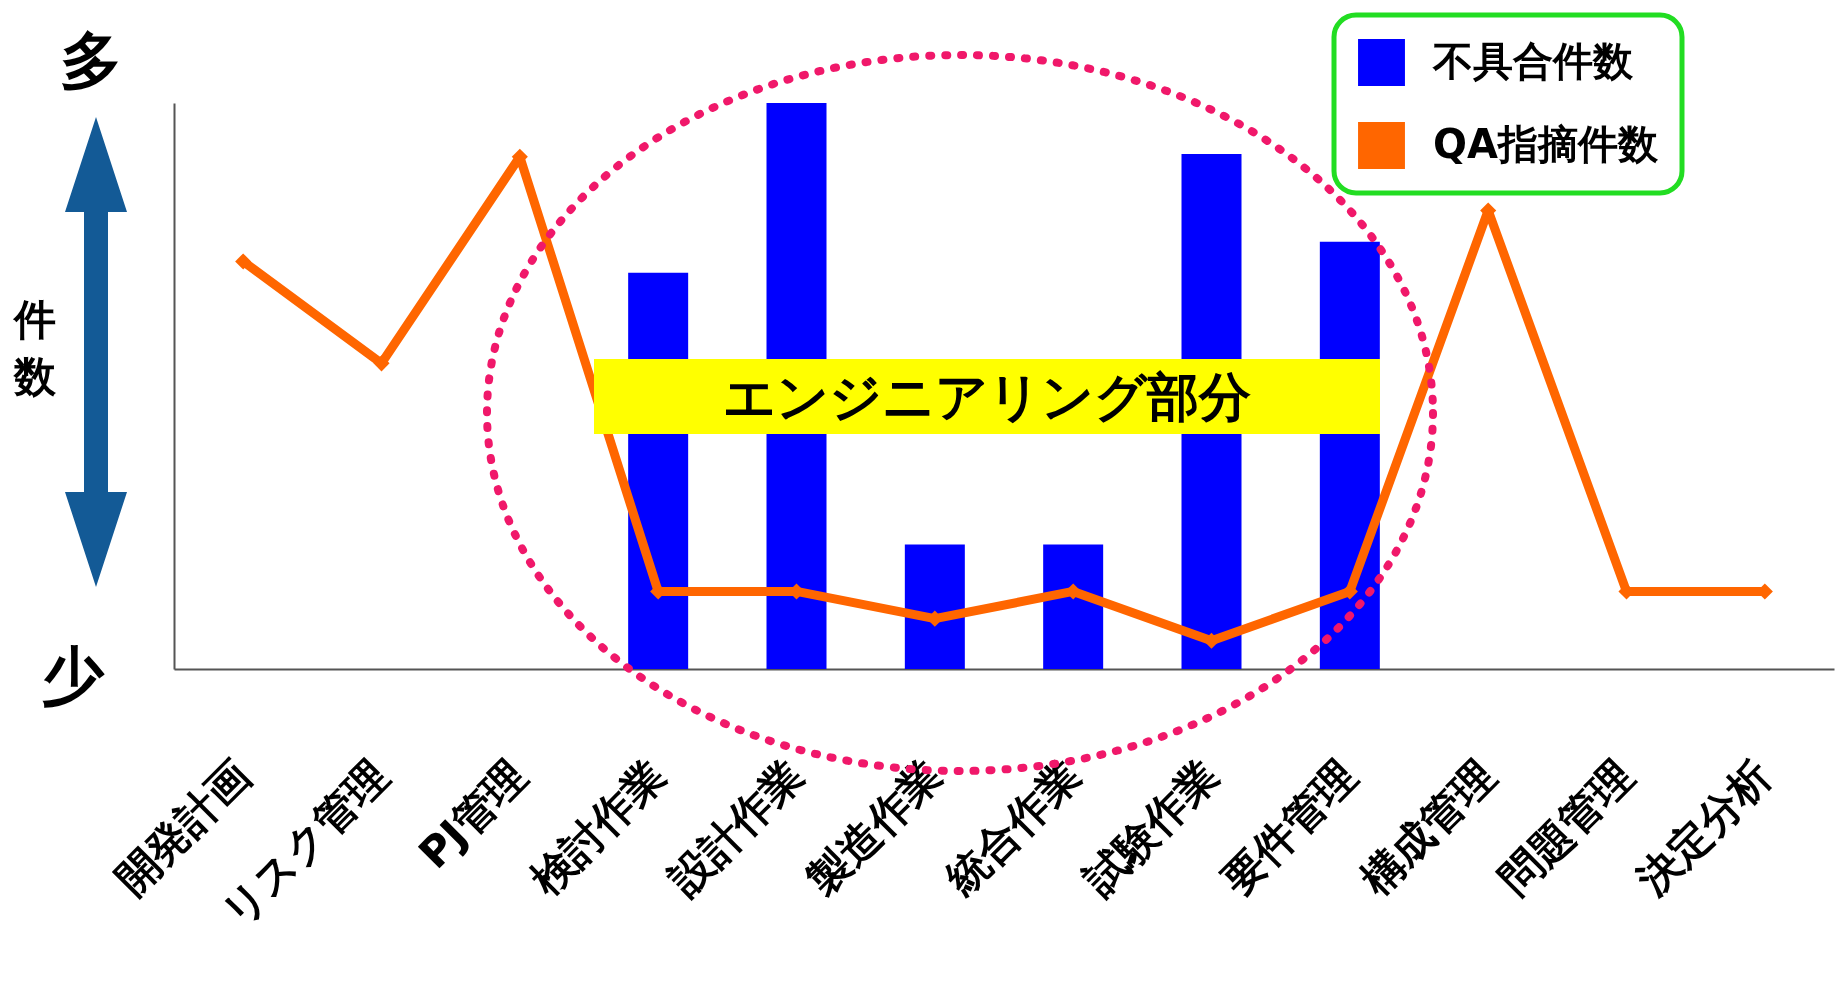 This screenshot has height=996, width=1840. What do you see at coordinates (91, 60) in the screenshot?
I see `text: 多` at bounding box center [91, 60].